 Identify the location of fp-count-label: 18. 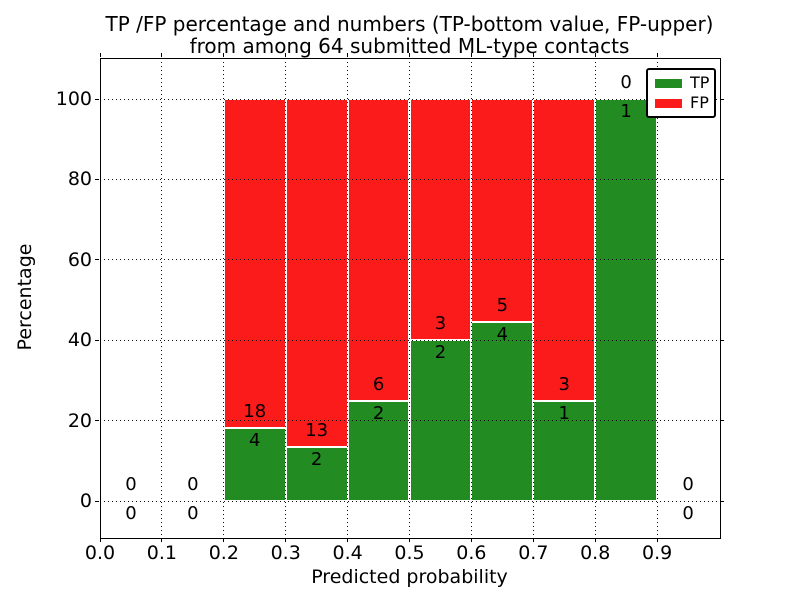
(255, 411).